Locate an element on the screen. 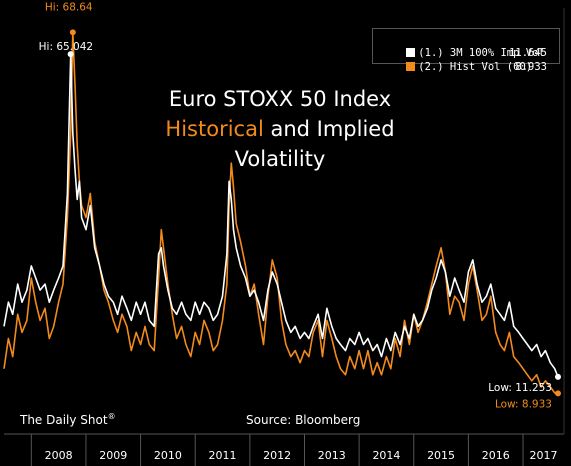 This screenshot has width=571, height=466. low-implied-point is located at coordinates (557, 376).